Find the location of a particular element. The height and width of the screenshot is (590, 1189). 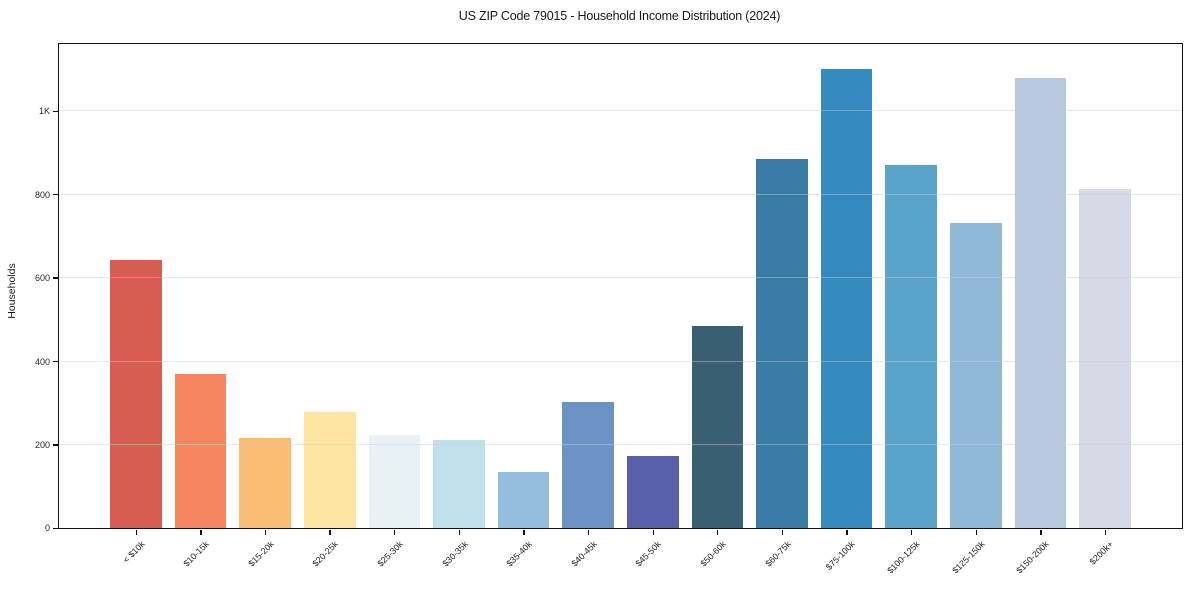

bar-60-75k is located at coordinates (782, 343).